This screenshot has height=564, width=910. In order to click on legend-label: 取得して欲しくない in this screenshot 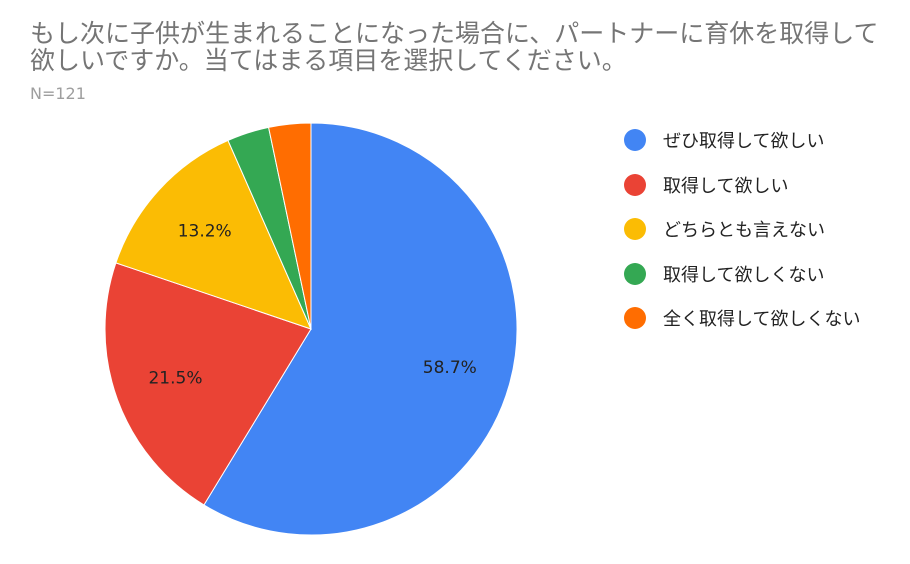, I will do `click(744, 275)`.